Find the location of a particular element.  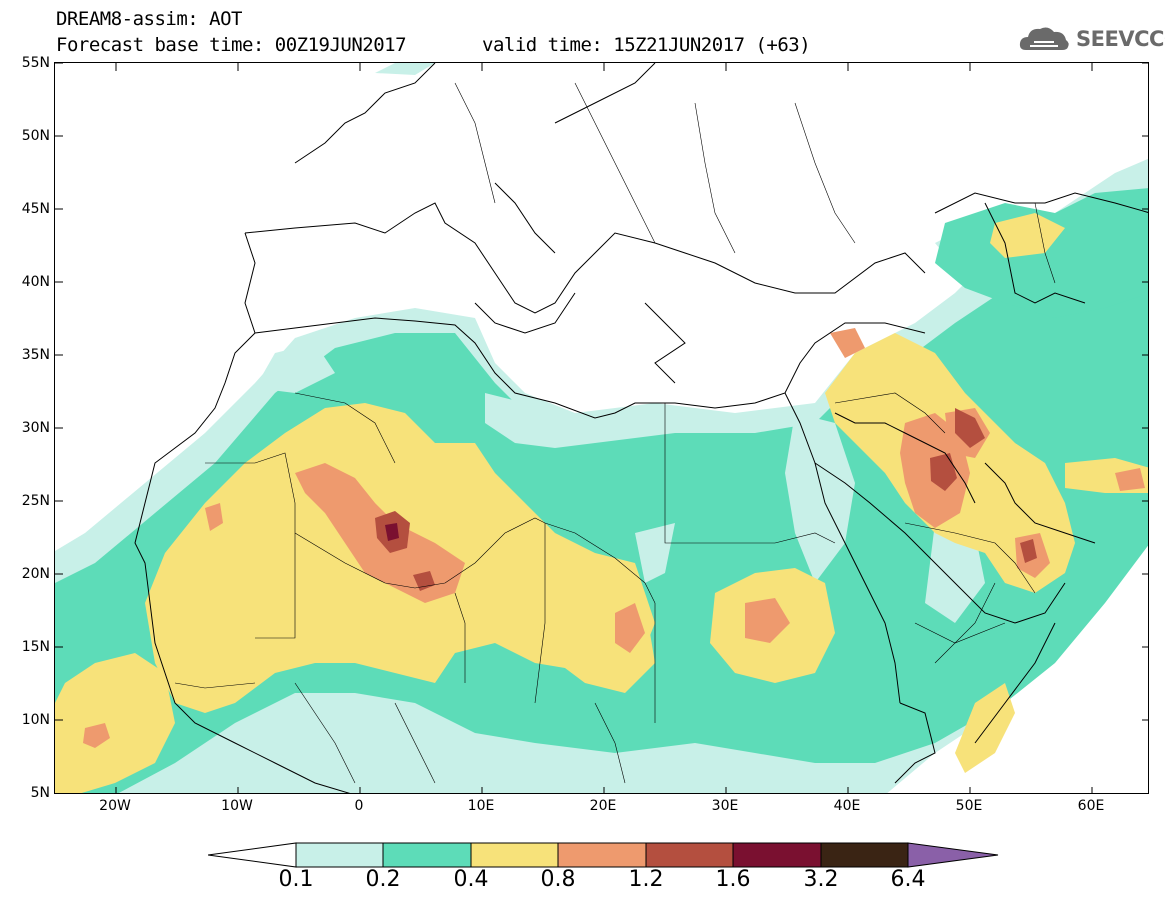

lat-label: 30N is located at coordinates (35, 428).